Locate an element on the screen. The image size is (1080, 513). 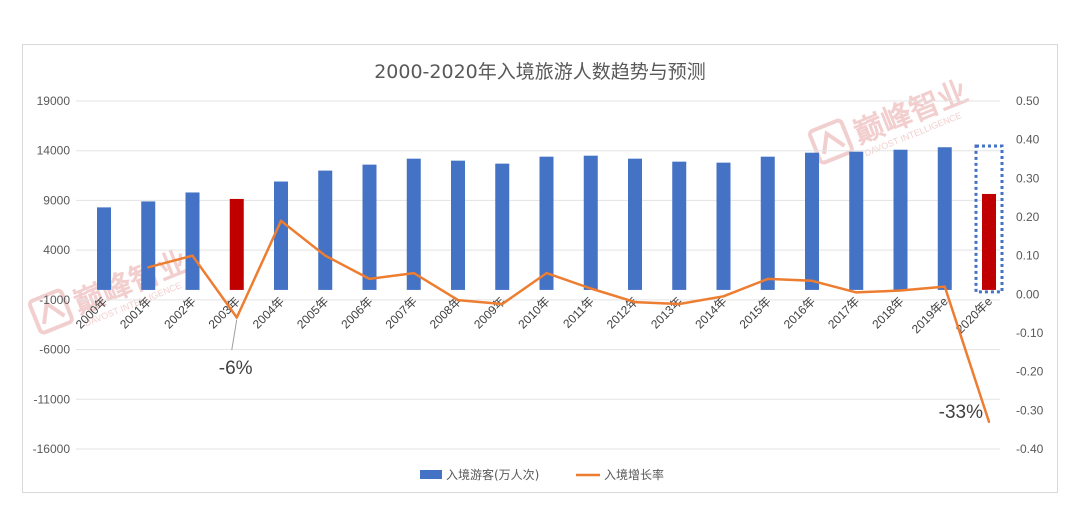
forecast-box is located at coordinates (989, 219).